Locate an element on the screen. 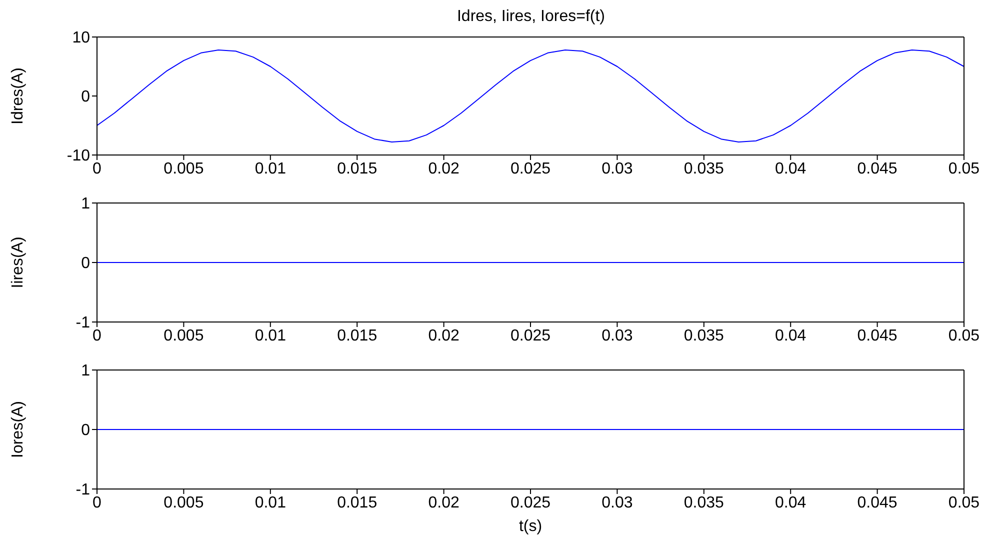 The width and height of the screenshot is (995, 545). y-tick-label: 10 is located at coordinates (81, 38).